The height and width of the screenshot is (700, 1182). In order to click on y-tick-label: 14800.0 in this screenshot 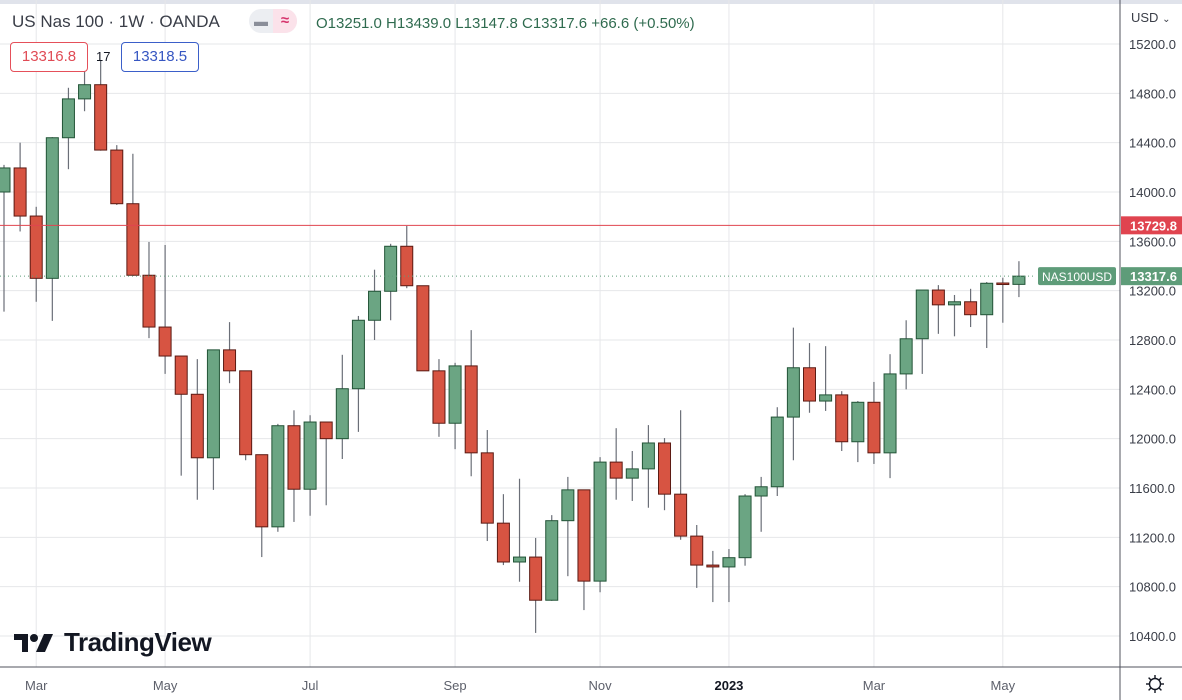, I will do `click(1152, 93)`.